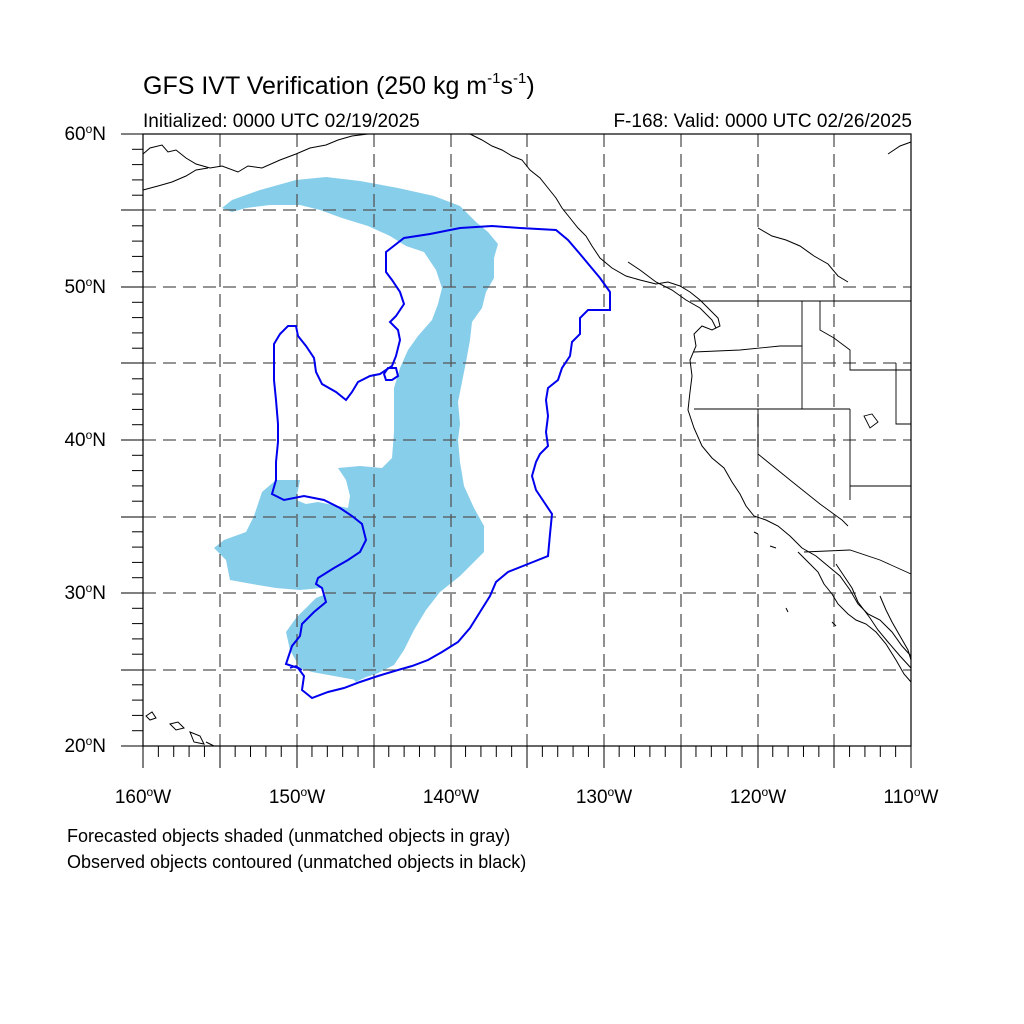  What do you see at coordinates (803, 255) in the screenshot?
I see `bc-interior-coastline` at bounding box center [803, 255].